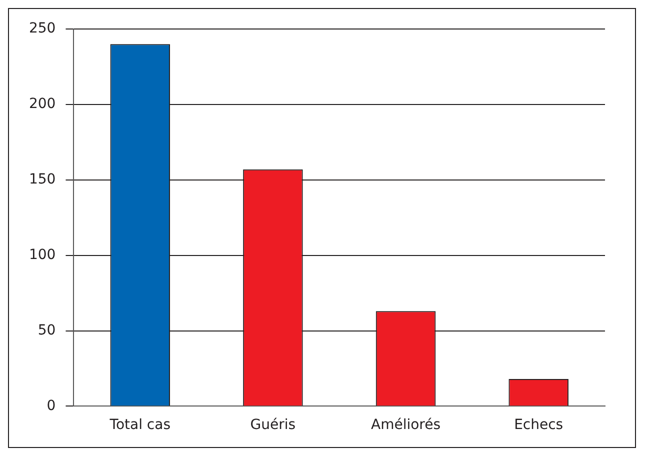 This screenshot has height=457, width=646. What do you see at coordinates (42, 28) in the screenshot?
I see `y-tick-label: 250` at bounding box center [42, 28].